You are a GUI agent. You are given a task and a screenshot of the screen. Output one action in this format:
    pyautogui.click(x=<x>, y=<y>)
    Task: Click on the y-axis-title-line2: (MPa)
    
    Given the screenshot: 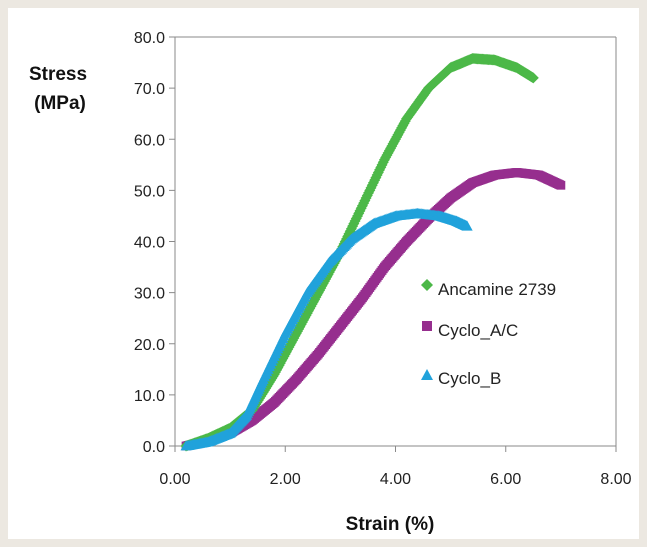 What is the action you would take?
    pyautogui.click(x=60, y=103)
    